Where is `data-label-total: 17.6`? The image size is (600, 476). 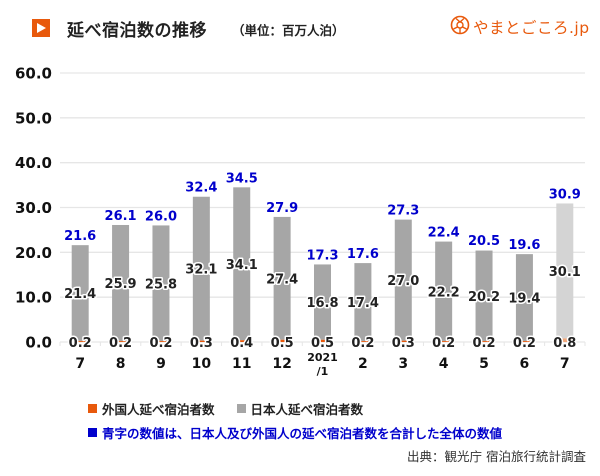
data-label-total: 17.6 is located at coordinates (363, 254).